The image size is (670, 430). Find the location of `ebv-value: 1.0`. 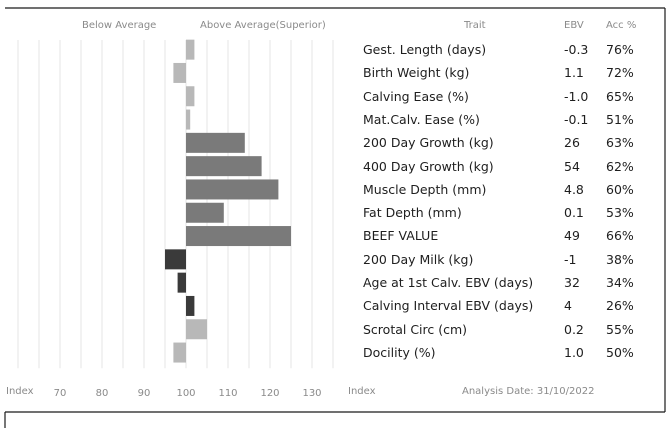

ebv-value: 1.0 is located at coordinates (574, 352).